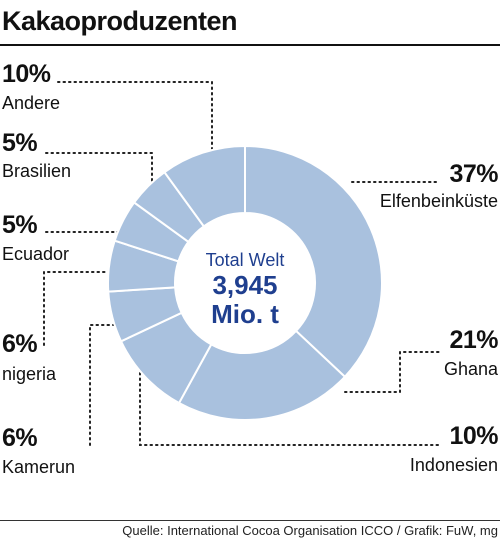  Describe the element at coordinates (438, 201) in the screenshot. I see `name-label-elfenbeinkueste: Elfenbeinküste` at that location.